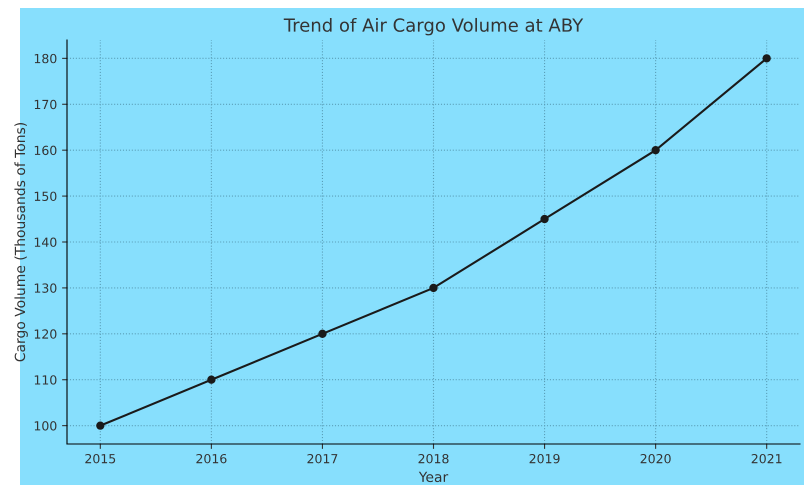  I want to click on x-tick-label: 2021, so click(767, 459).